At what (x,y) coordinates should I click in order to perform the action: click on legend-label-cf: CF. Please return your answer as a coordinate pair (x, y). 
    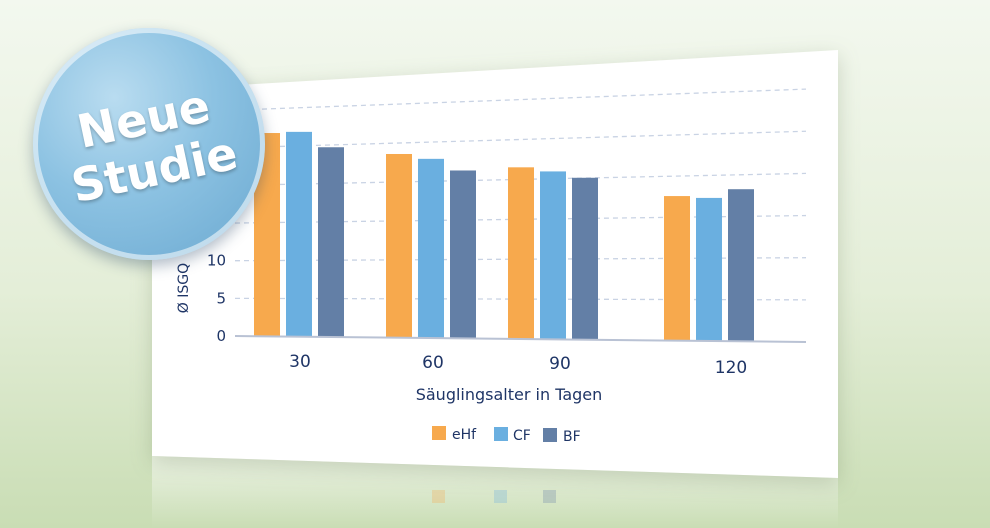
    Looking at the image, I should click on (522, 436).